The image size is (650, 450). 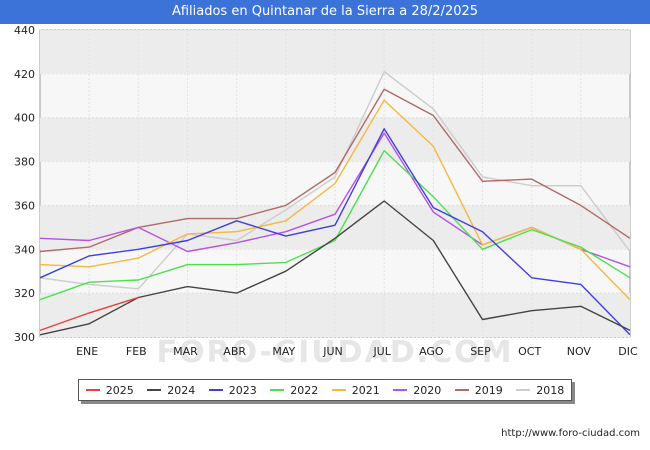 What do you see at coordinates (24, 184) in the screenshot?
I see `y-tick-labels: 300 320 340 360 380 400 420 440` at bounding box center [24, 184].